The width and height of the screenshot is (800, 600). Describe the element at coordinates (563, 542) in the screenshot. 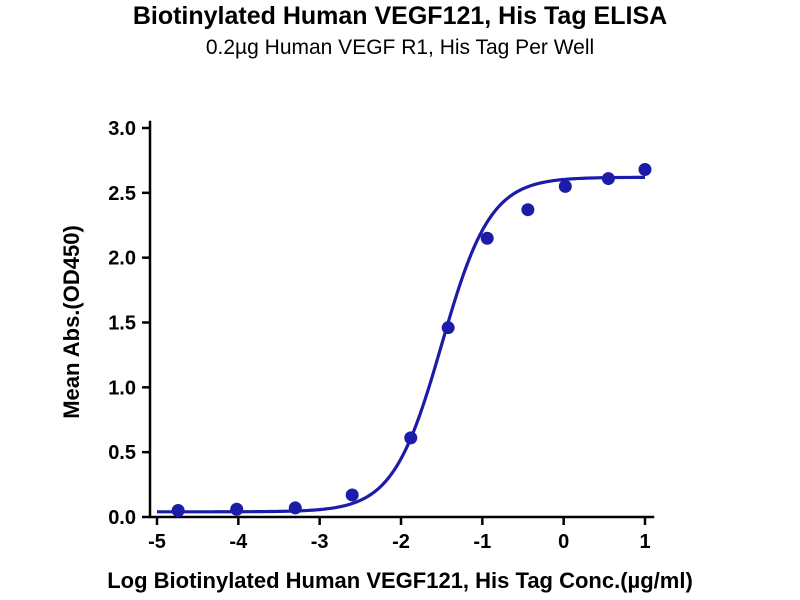

I see `x-tick-label: 0` at that location.